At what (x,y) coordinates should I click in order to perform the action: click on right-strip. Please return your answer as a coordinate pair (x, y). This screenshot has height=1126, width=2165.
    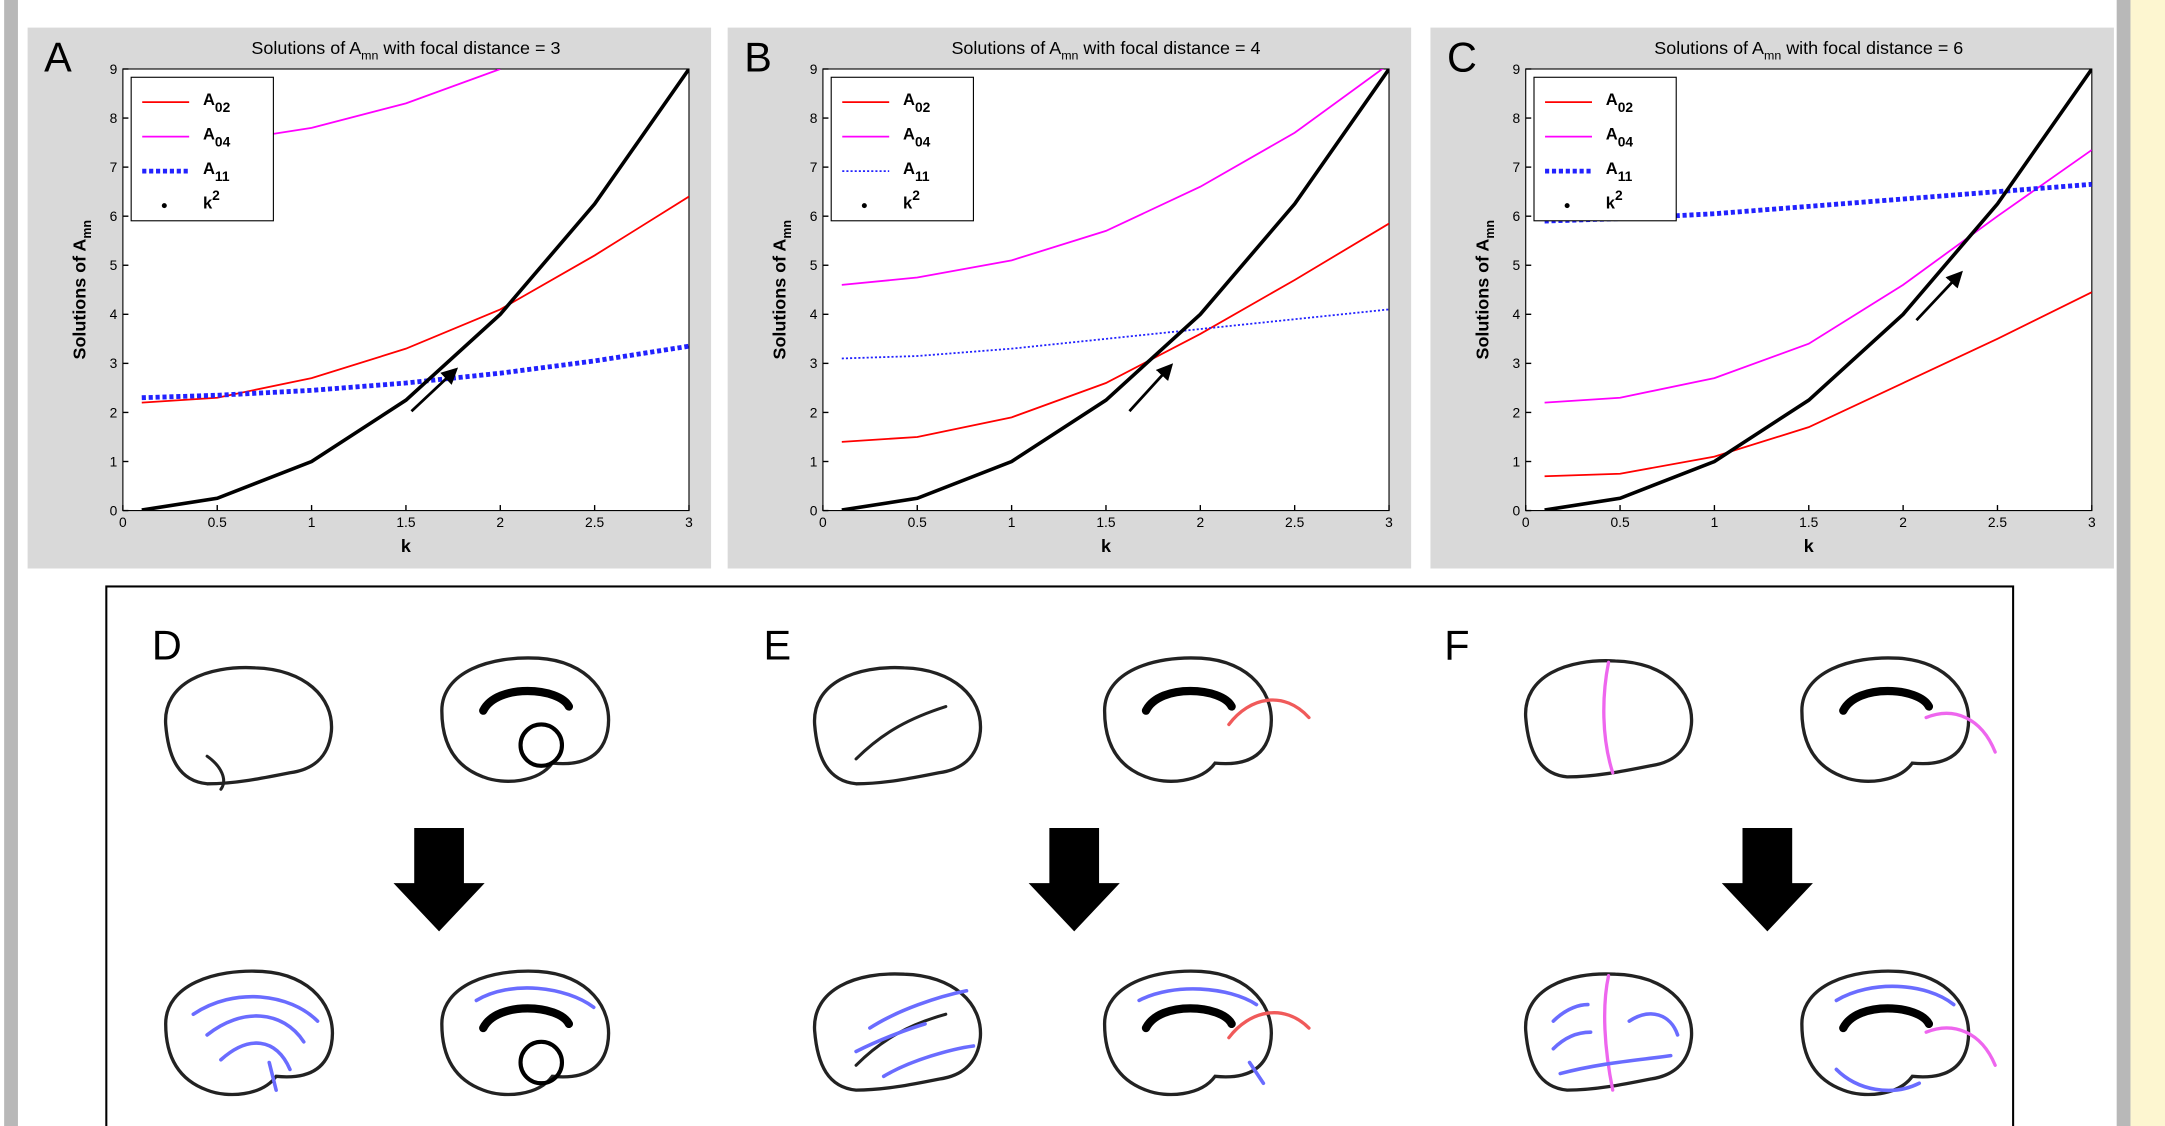
    Looking at the image, I should click on (2147, 563).